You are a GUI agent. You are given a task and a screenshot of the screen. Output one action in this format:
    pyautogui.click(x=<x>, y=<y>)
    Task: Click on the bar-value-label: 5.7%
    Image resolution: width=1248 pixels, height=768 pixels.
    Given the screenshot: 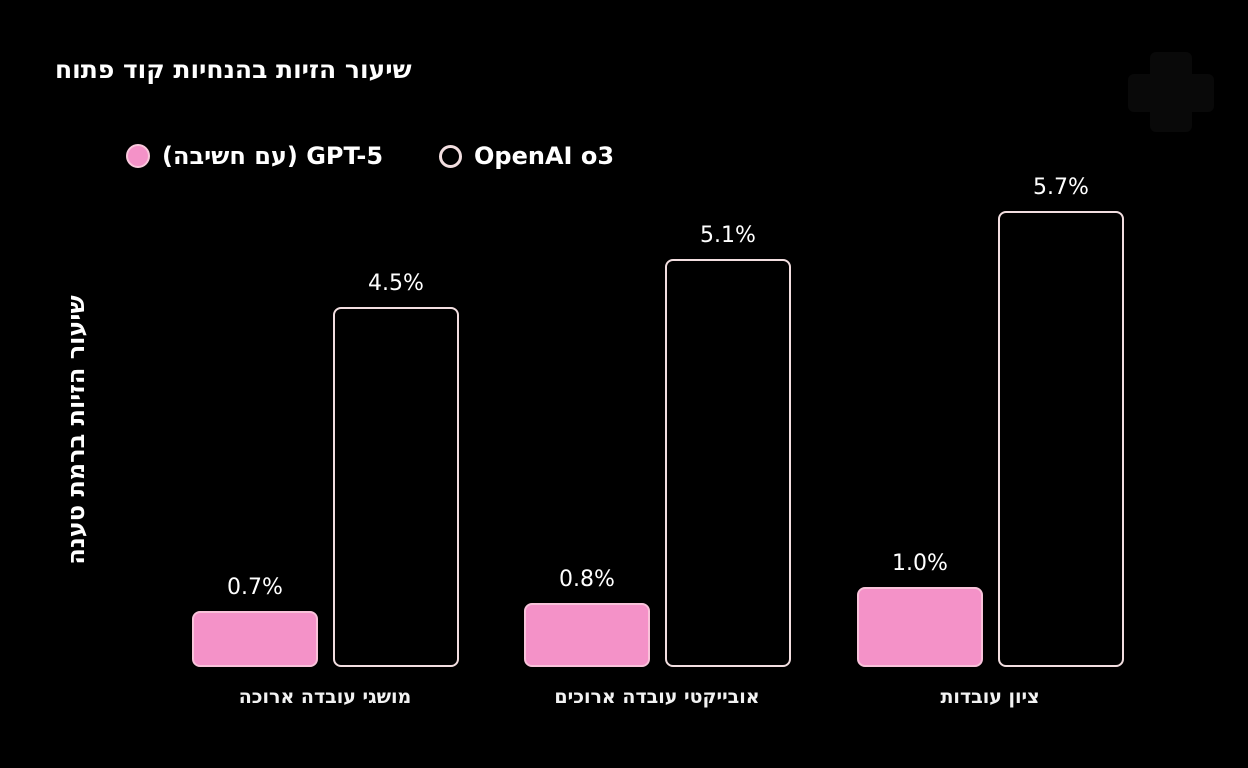 What is the action you would take?
    pyautogui.click(x=1061, y=187)
    